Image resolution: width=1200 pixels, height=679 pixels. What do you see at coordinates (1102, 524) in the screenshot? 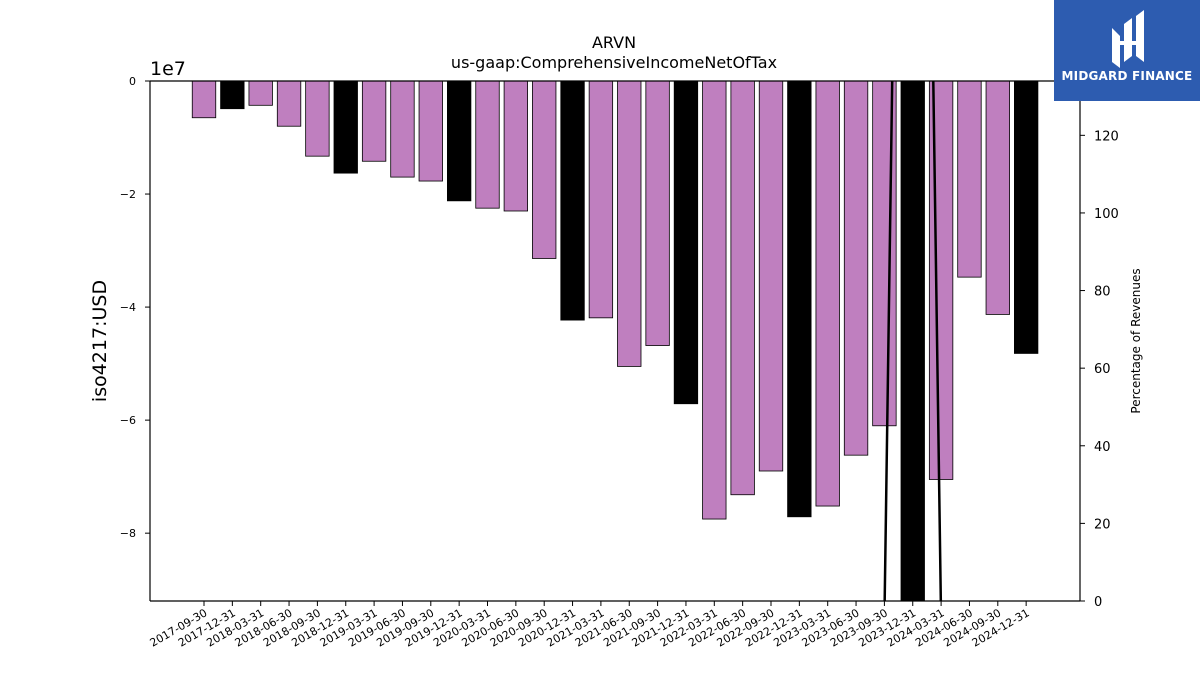
I see `y2-tick-label: 20` at bounding box center [1102, 524].